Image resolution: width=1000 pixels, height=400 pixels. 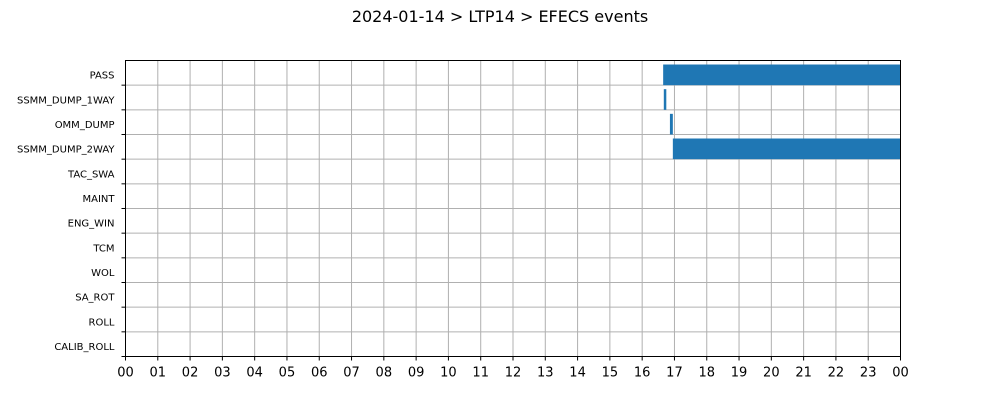 What do you see at coordinates (102, 76) in the screenshot?
I see `y-tick-label: PASS` at bounding box center [102, 76].